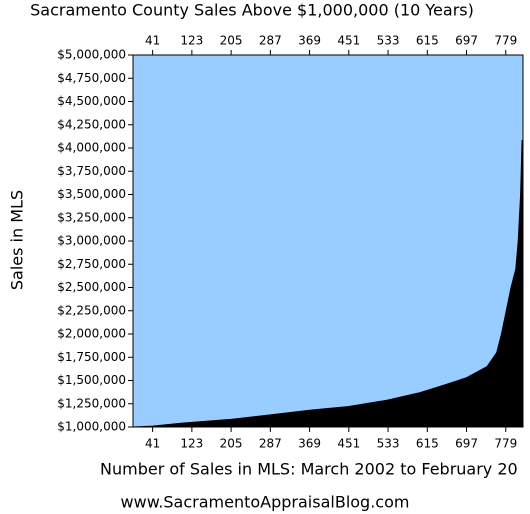  I want to click on x-tick-label: 779, so click(505, 444).